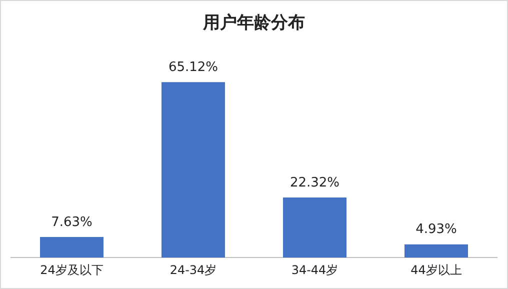 Image resolution: width=508 pixels, height=289 pixels. Describe the element at coordinates (314, 269) in the screenshot. I see `x-tick-label: 34-44岁` at that location.